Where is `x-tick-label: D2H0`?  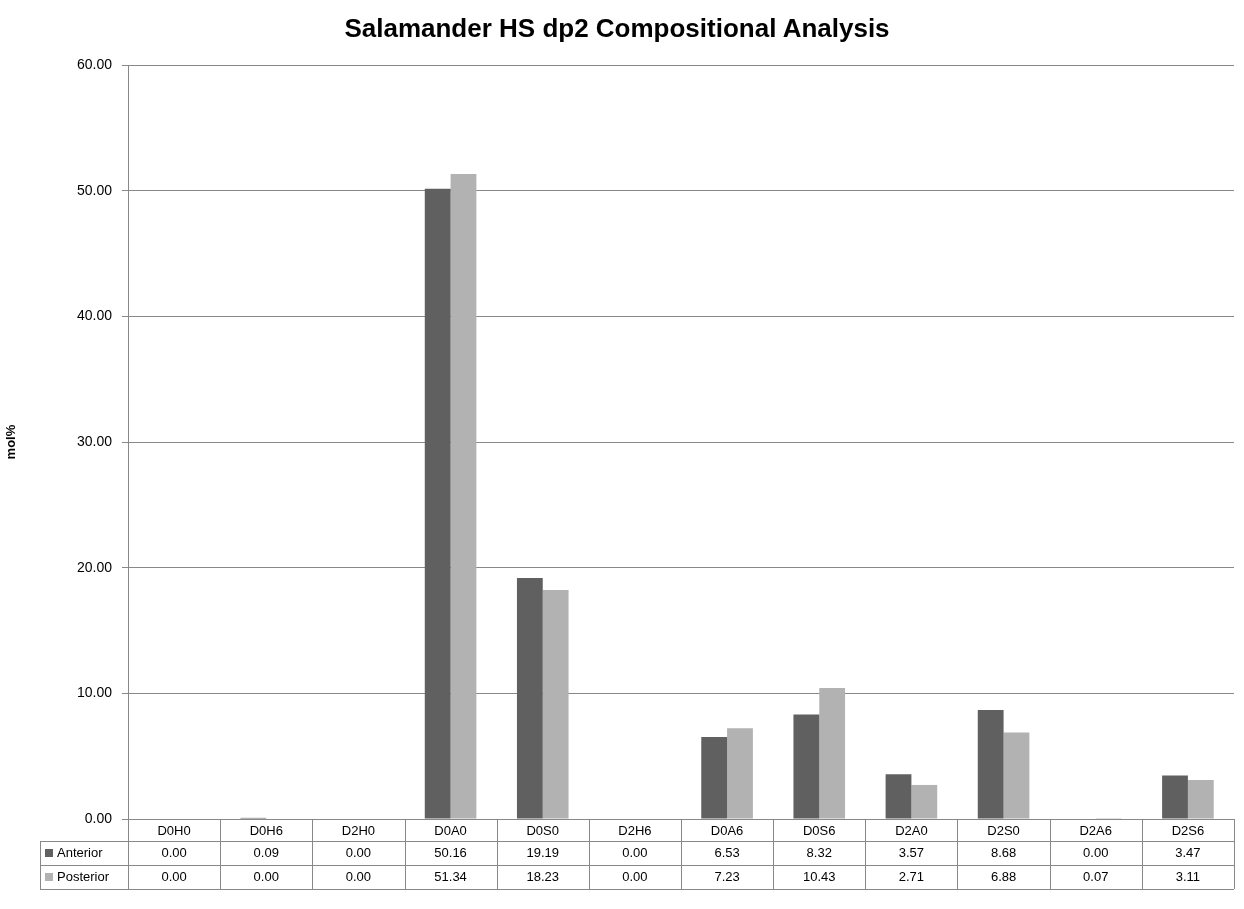 x-tick-label: D2H0 is located at coordinates (358, 831).